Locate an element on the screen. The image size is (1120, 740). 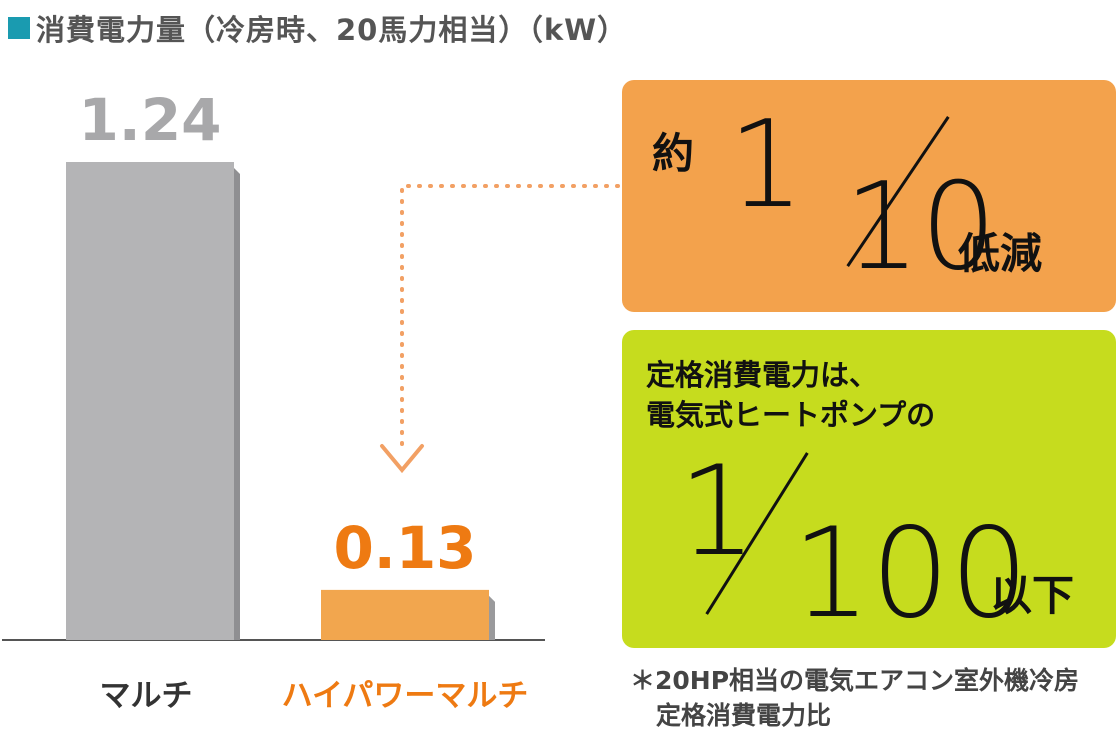
dotted-connector is located at coordinates (510, 316).